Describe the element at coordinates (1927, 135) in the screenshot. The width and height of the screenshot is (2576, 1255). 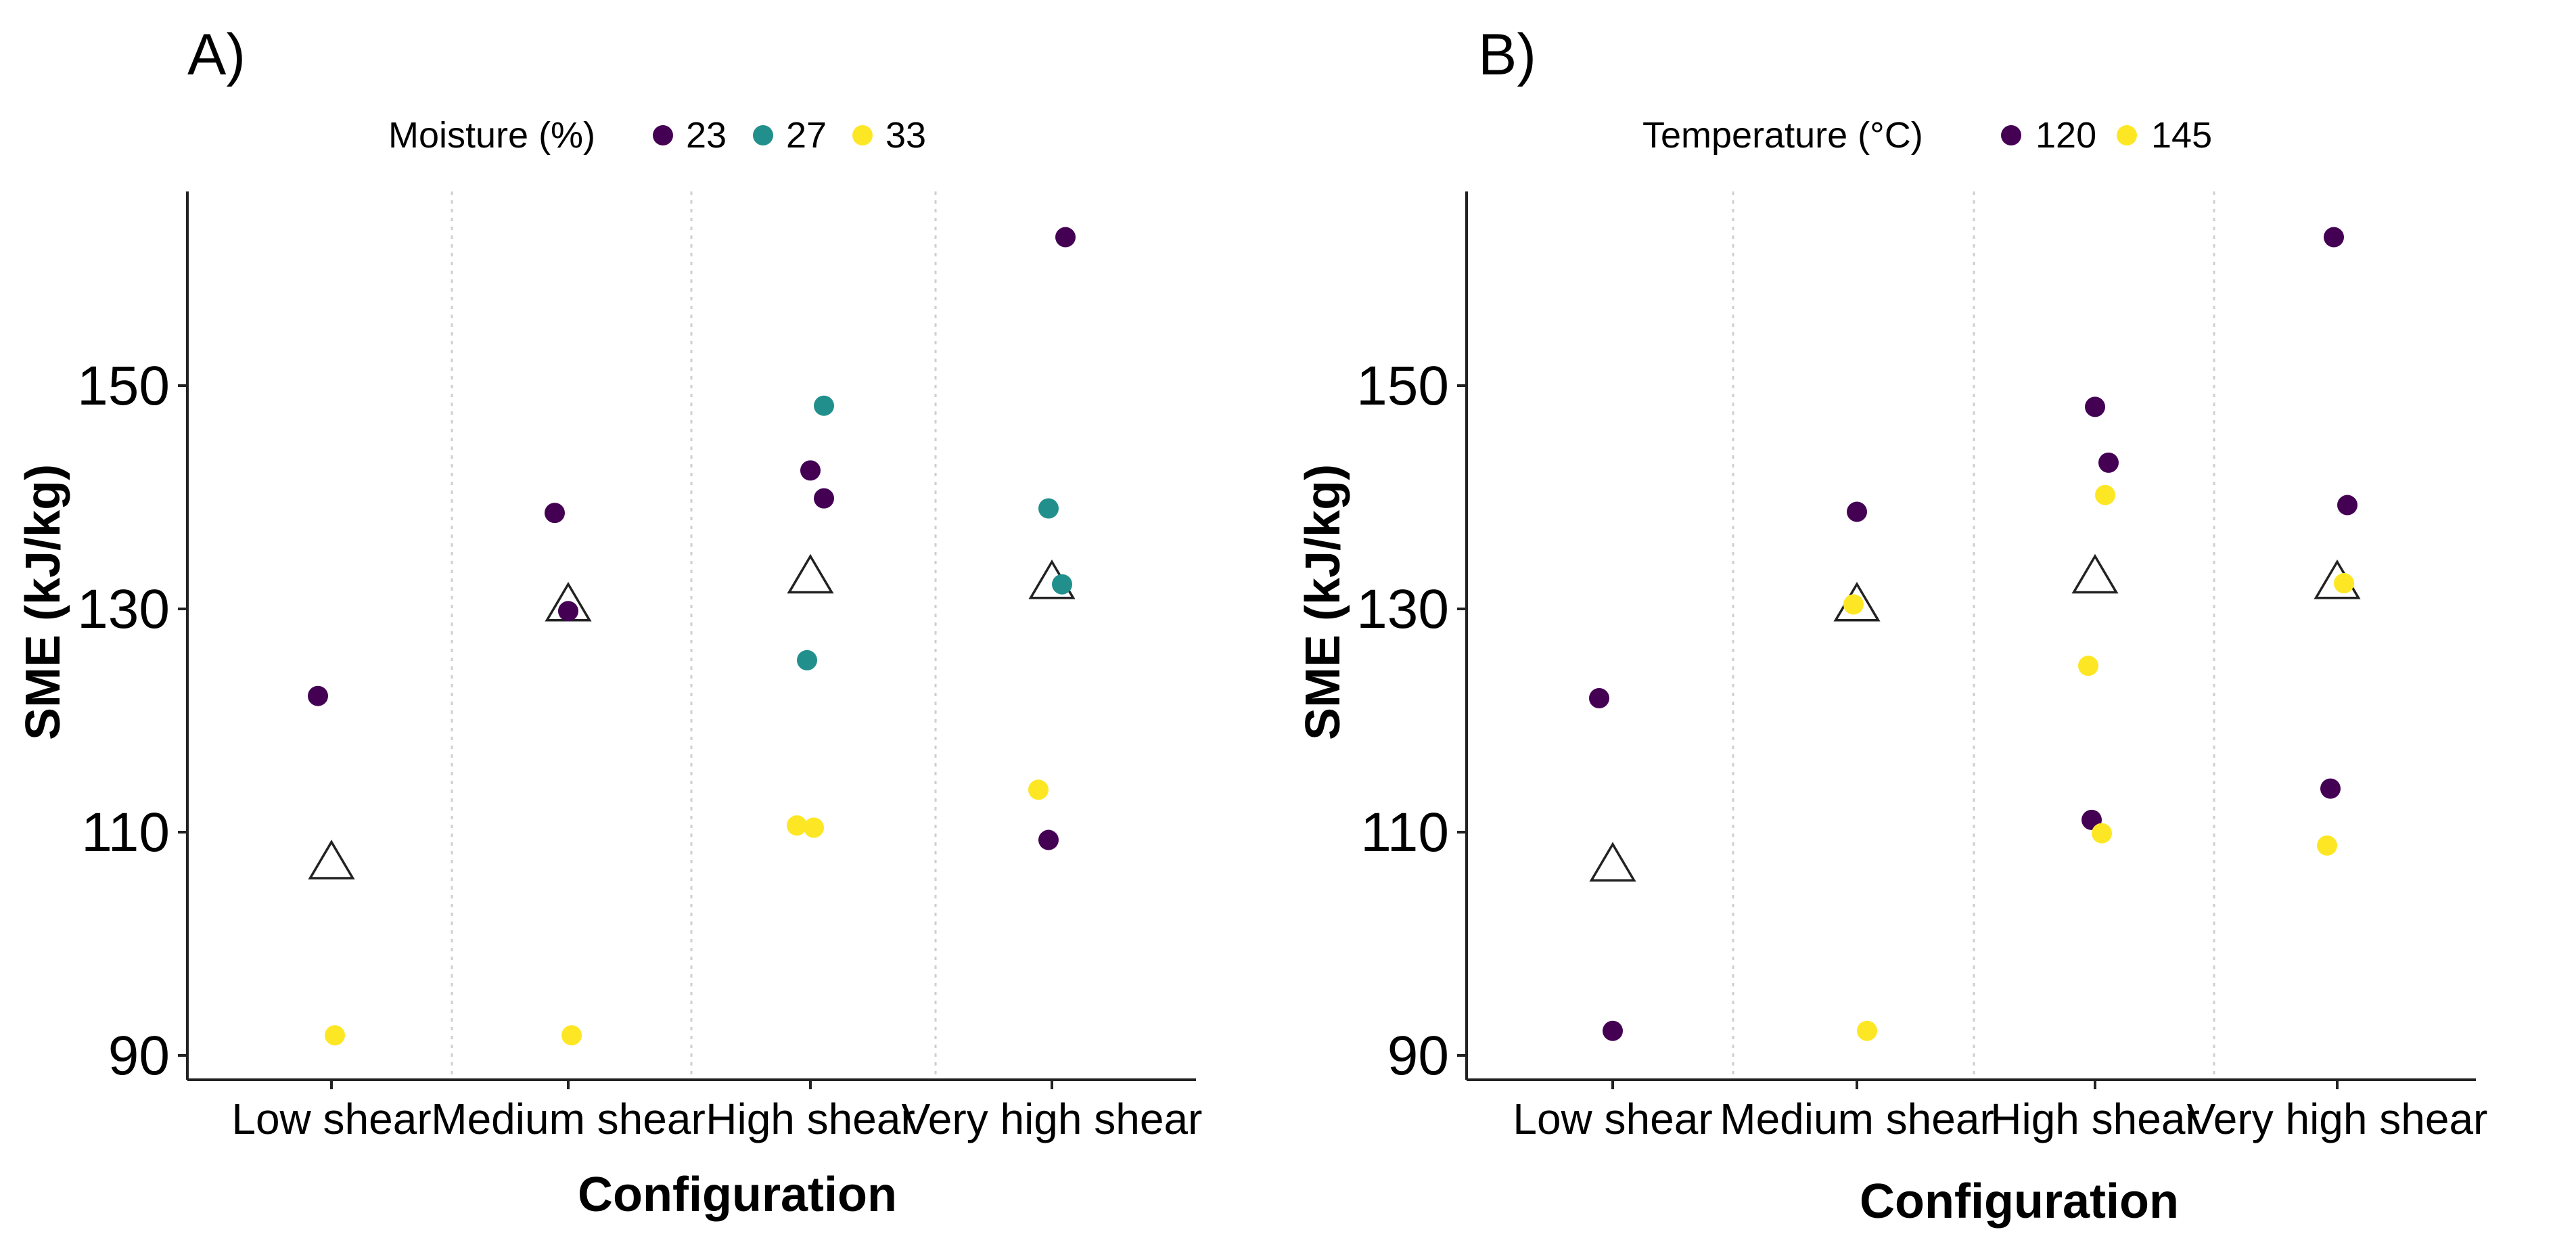
I see `legend: Temperature (°C) 120 145` at that location.